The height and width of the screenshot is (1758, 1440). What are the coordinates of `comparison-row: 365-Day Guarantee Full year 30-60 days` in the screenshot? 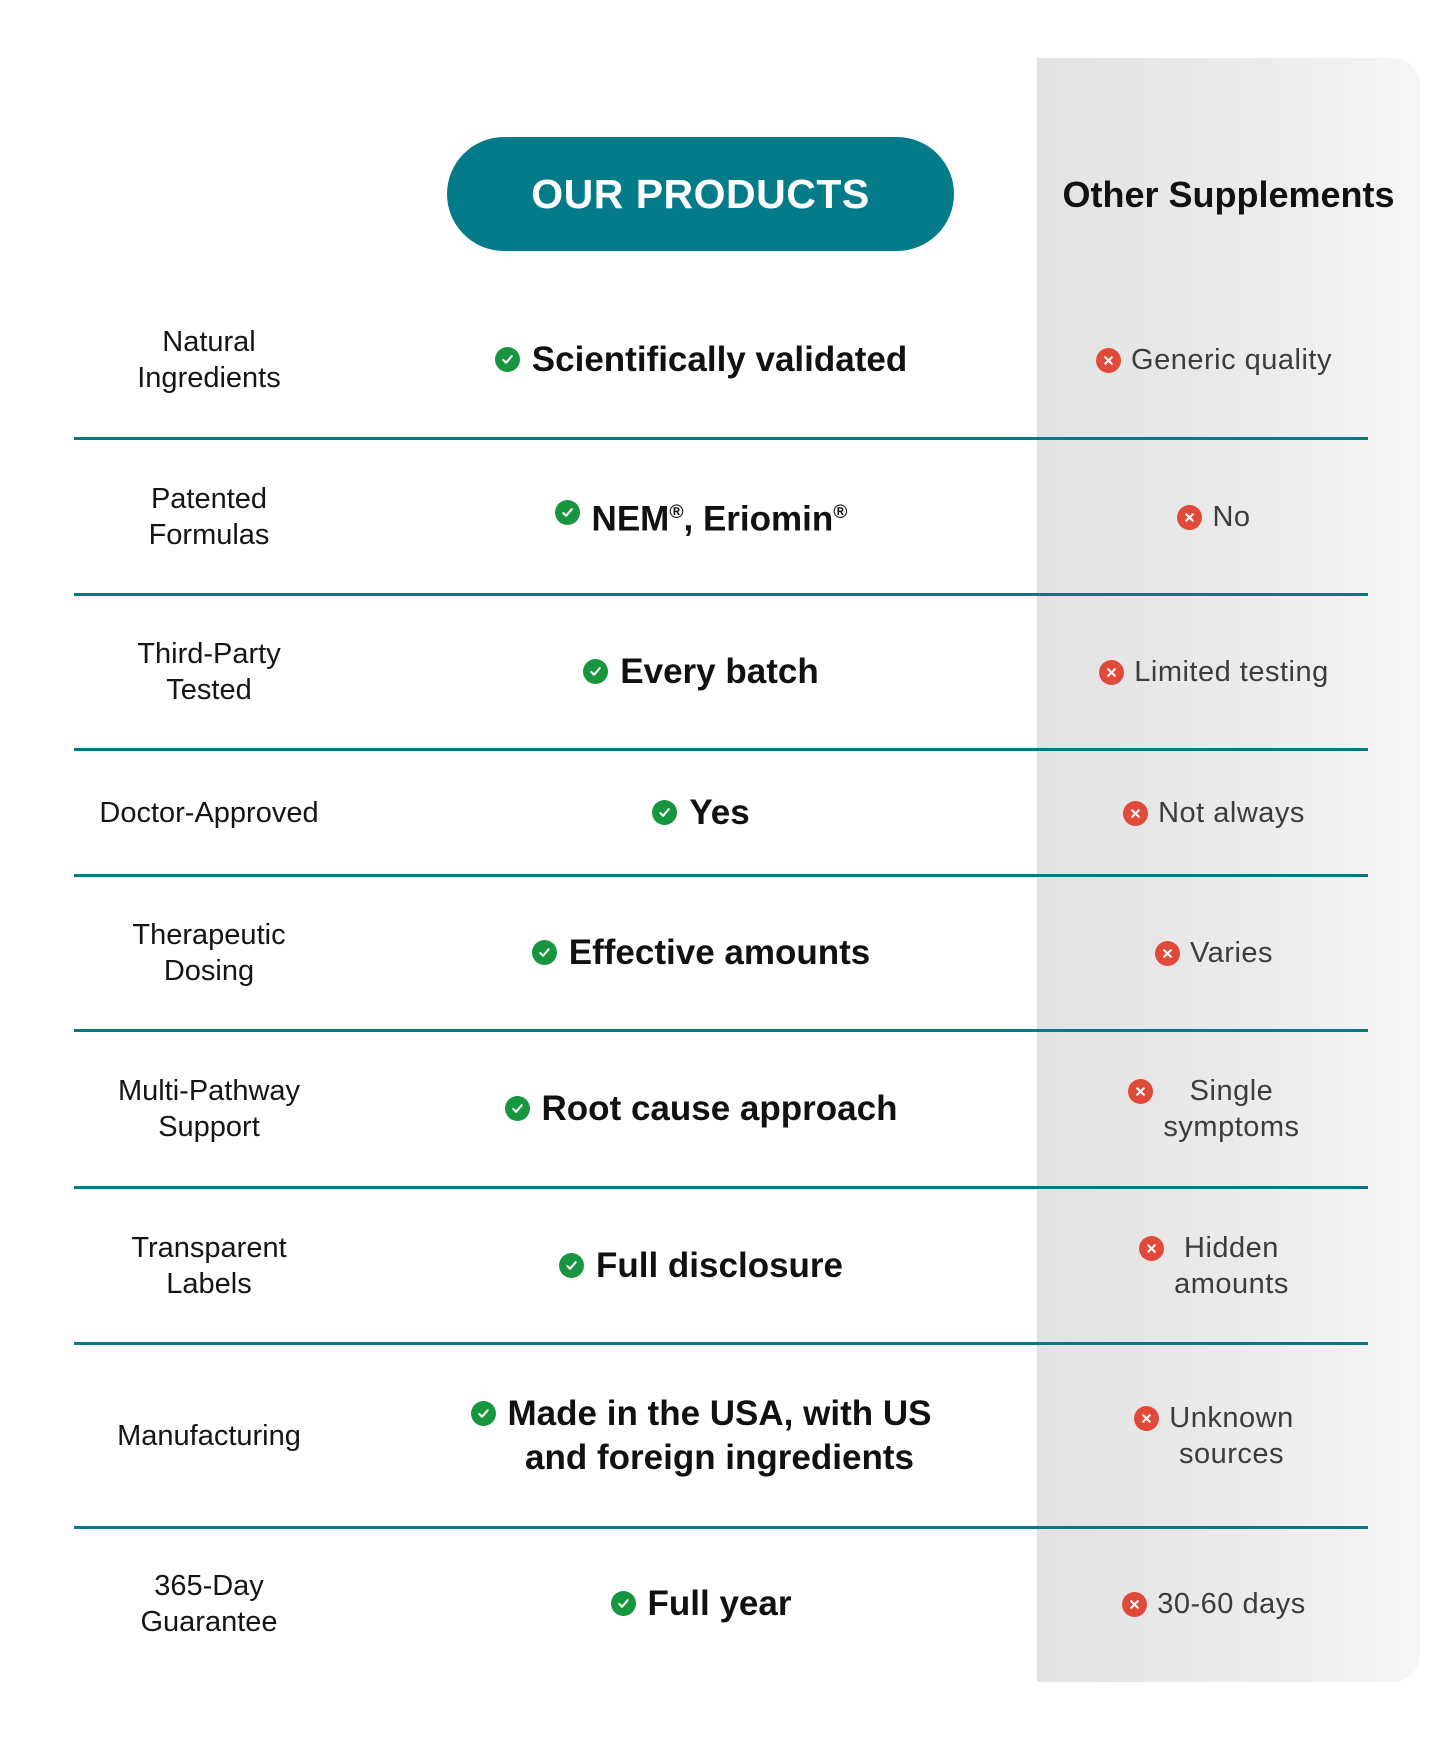 It's located at (721, 1604).